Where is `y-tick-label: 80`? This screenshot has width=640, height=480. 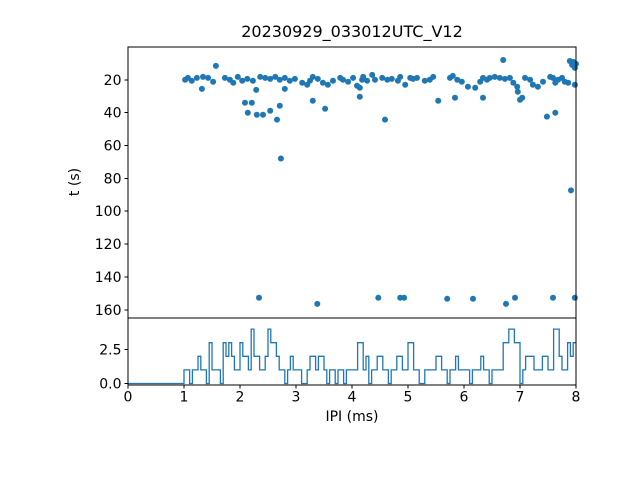 y-tick-label: 80 is located at coordinates (113, 179).